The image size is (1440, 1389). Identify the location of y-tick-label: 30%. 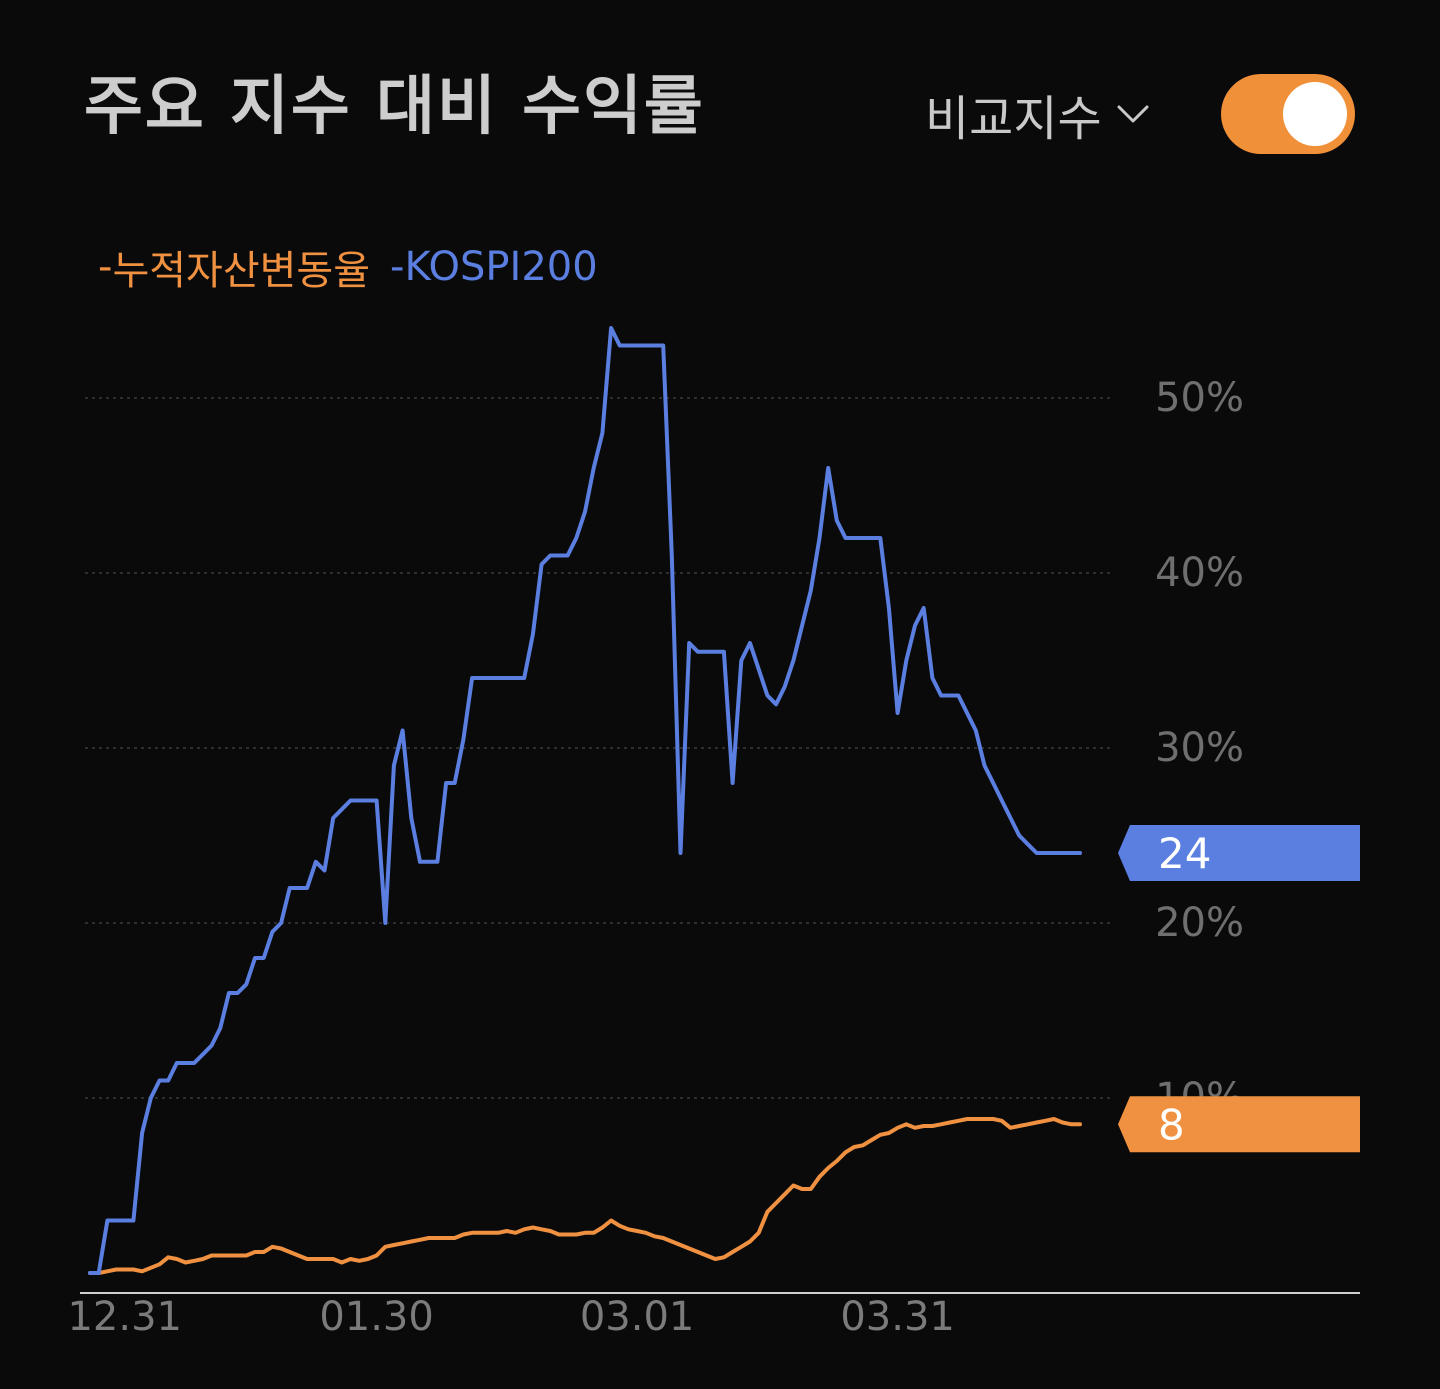
(1199, 748).